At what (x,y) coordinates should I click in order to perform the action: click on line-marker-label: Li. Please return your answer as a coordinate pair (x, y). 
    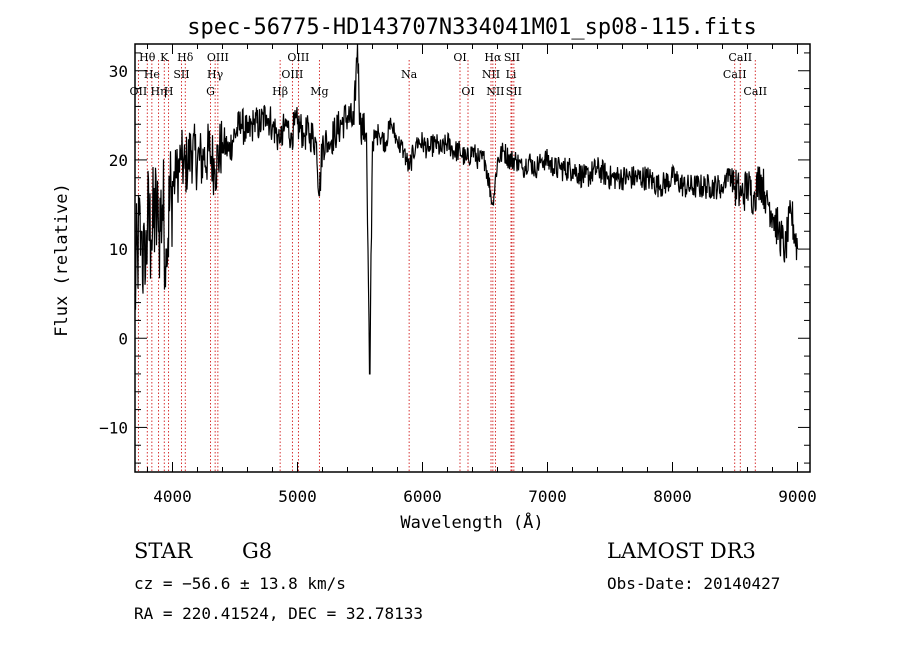
    Looking at the image, I should click on (511, 74).